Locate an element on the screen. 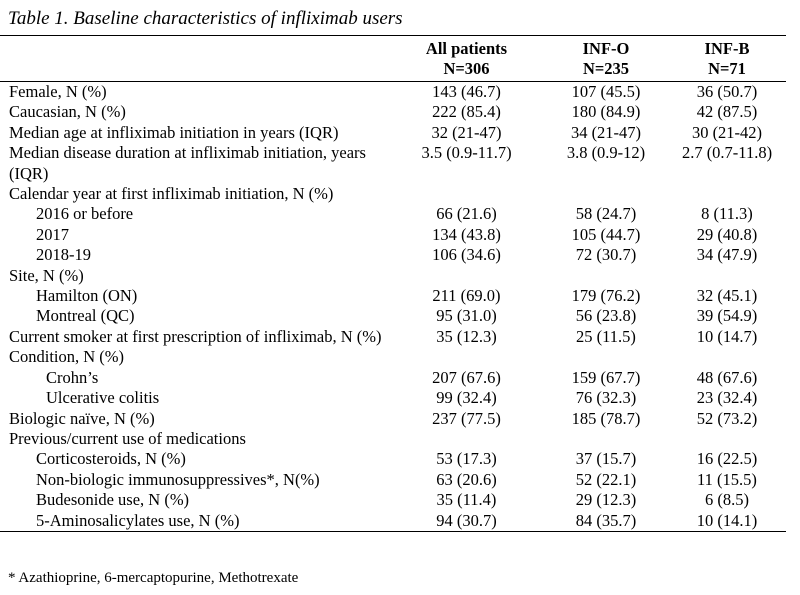 The height and width of the screenshot is (595, 800). inf-b-value: 42 (87.5) is located at coordinates (727, 112).